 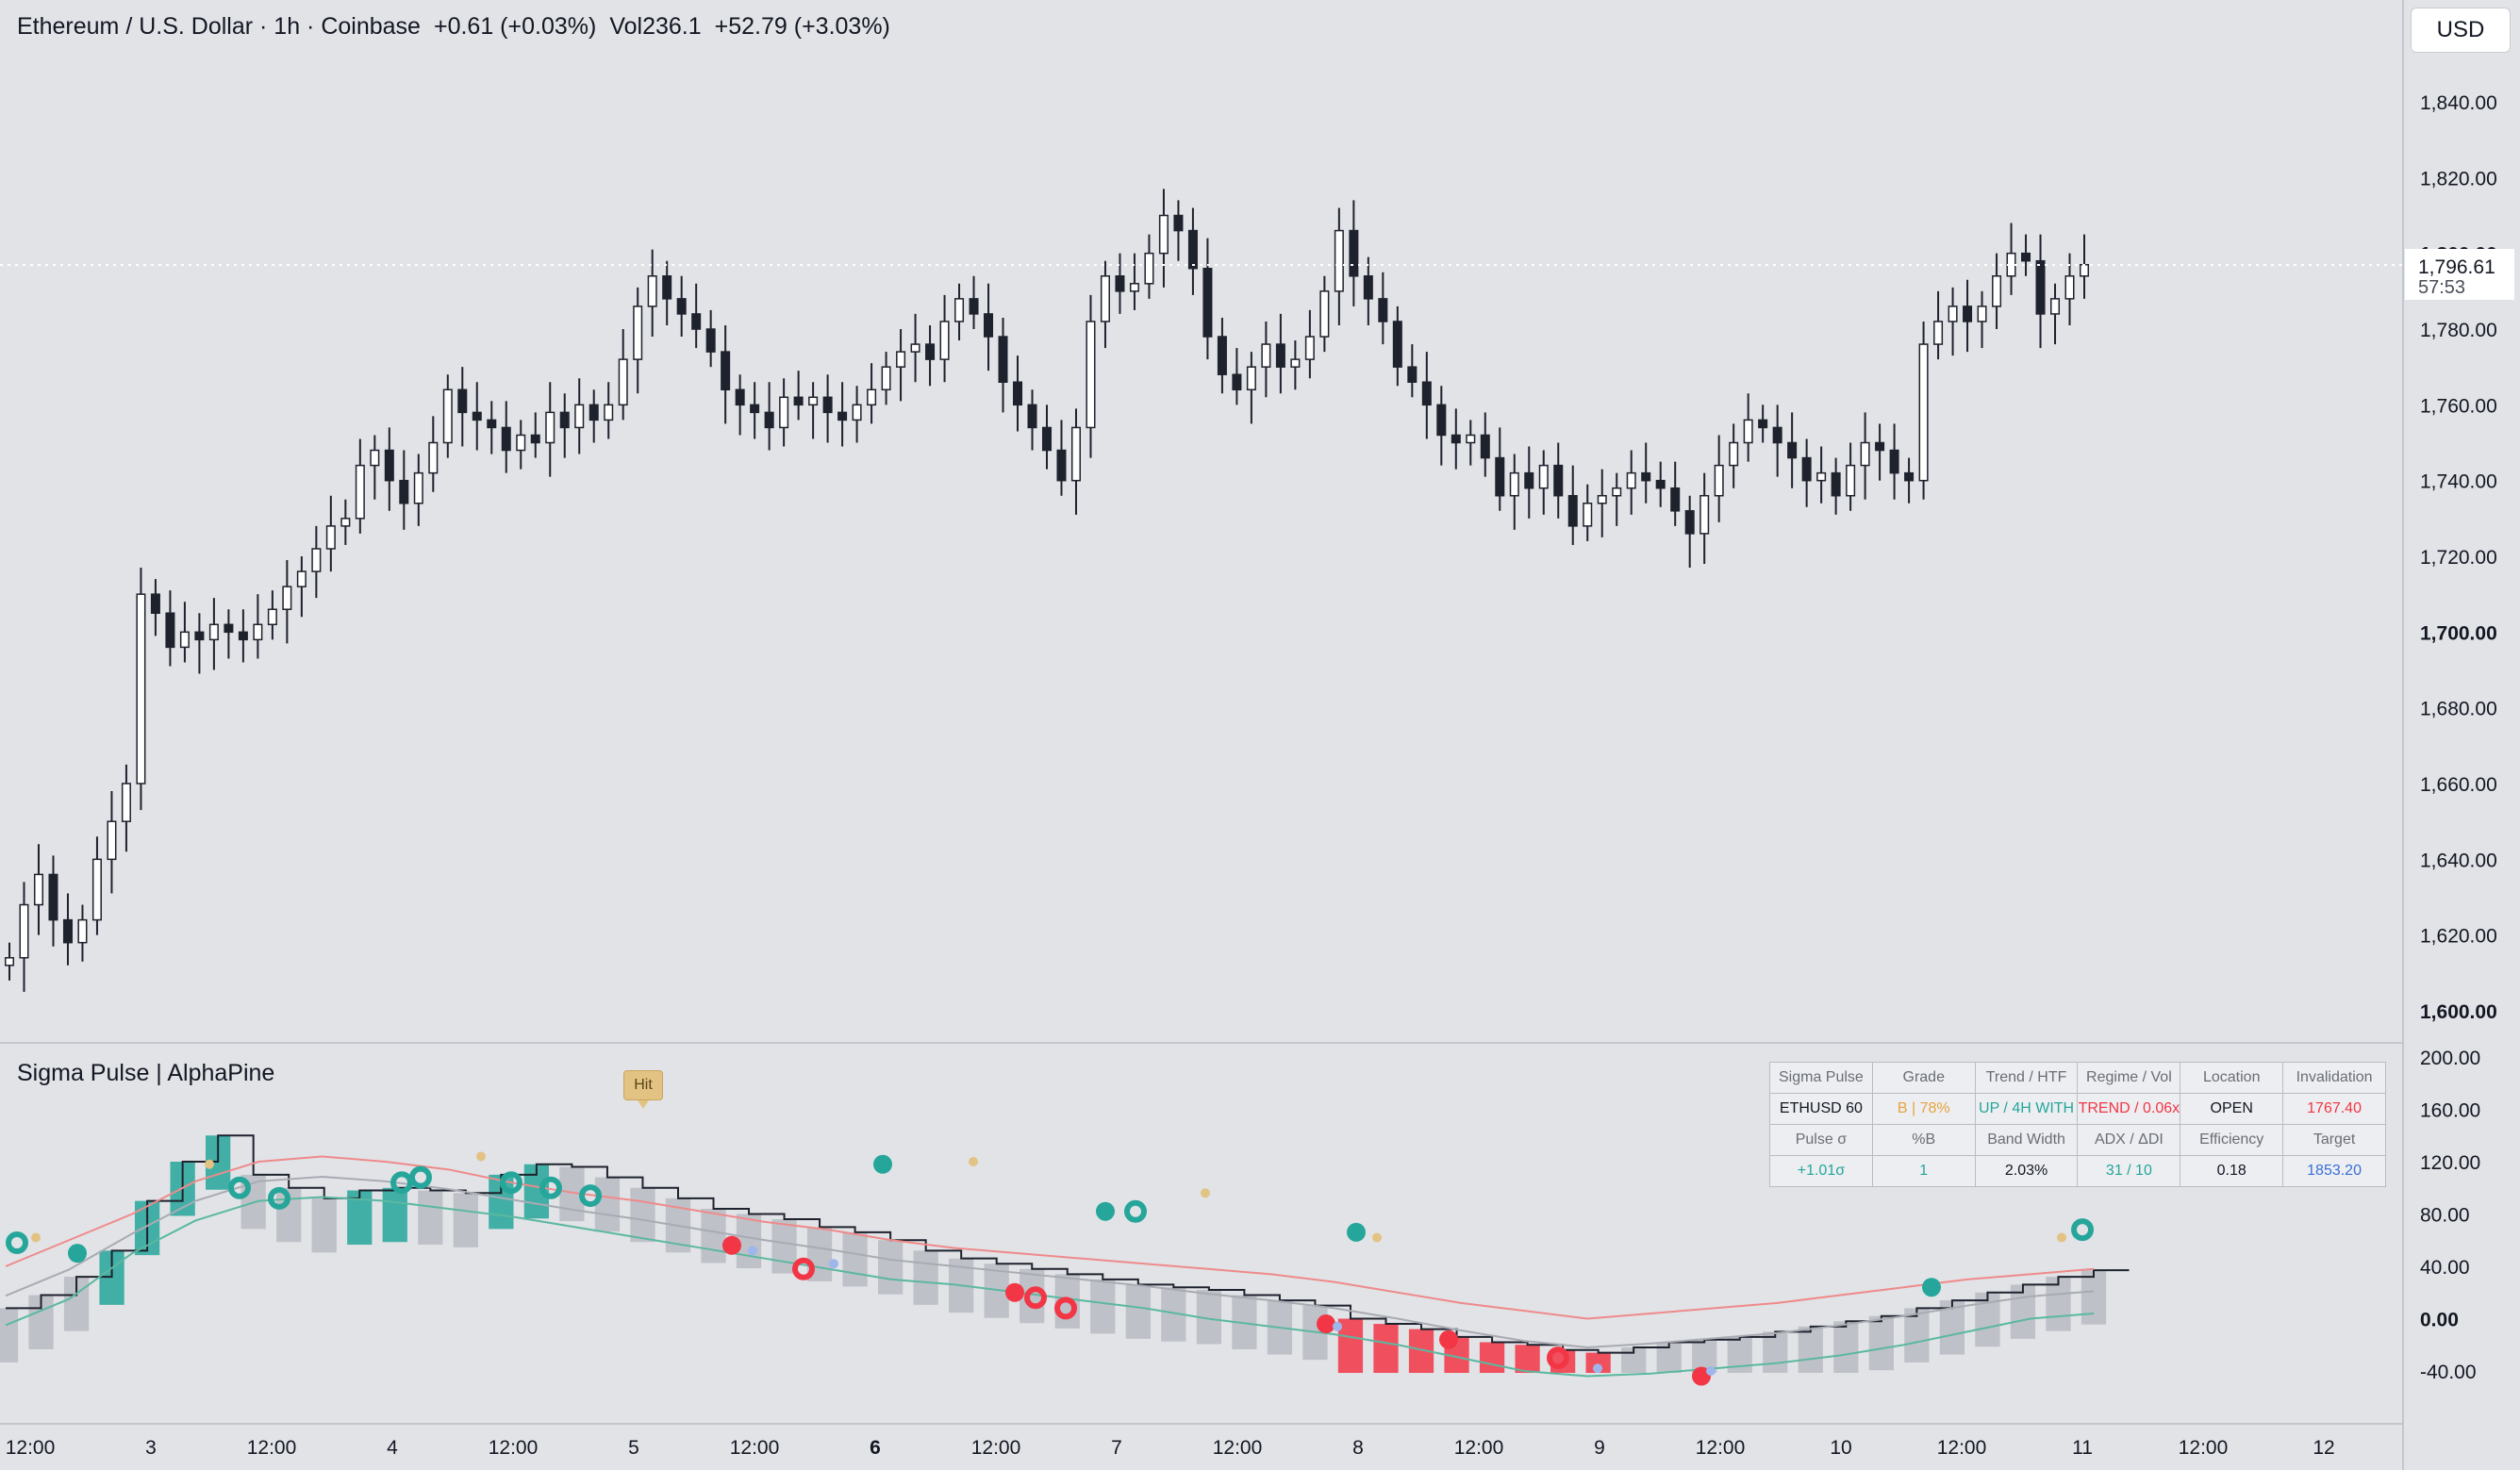 What do you see at coordinates (2129, 1078) in the screenshot?
I see `stats-header-cell: Regime / Vol` at bounding box center [2129, 1078].